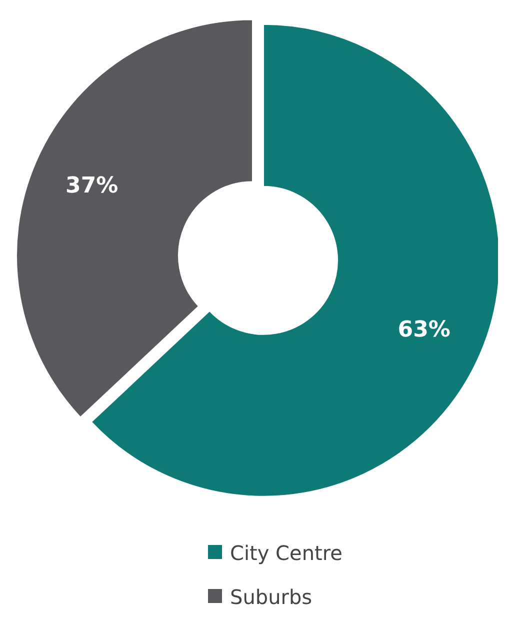  What do you see at coordinates (286, 553) in the screenshot?
I see `legend-label: City Centre` at bounding box center [286, 553].